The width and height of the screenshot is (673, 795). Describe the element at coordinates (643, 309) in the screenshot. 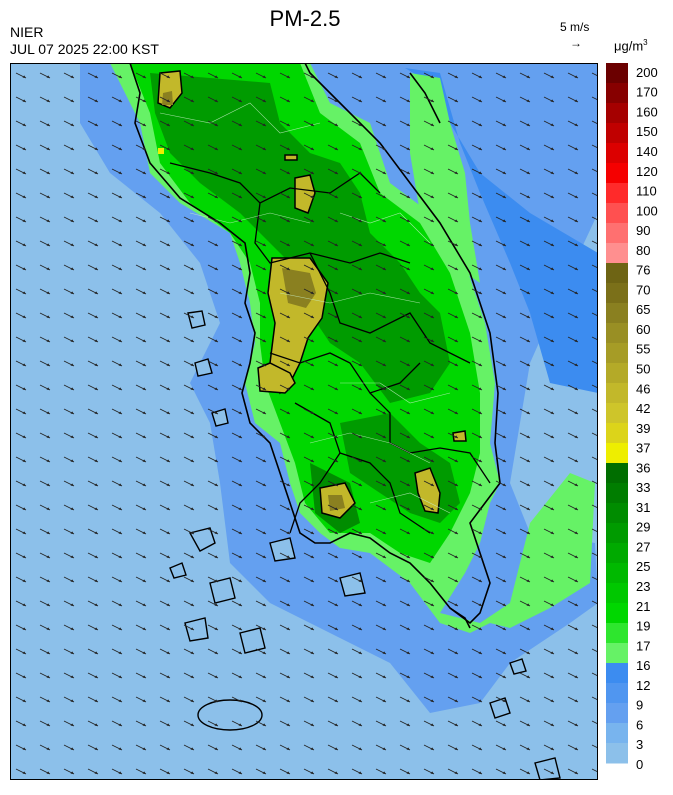

I see `legend-label: 65` at that location.